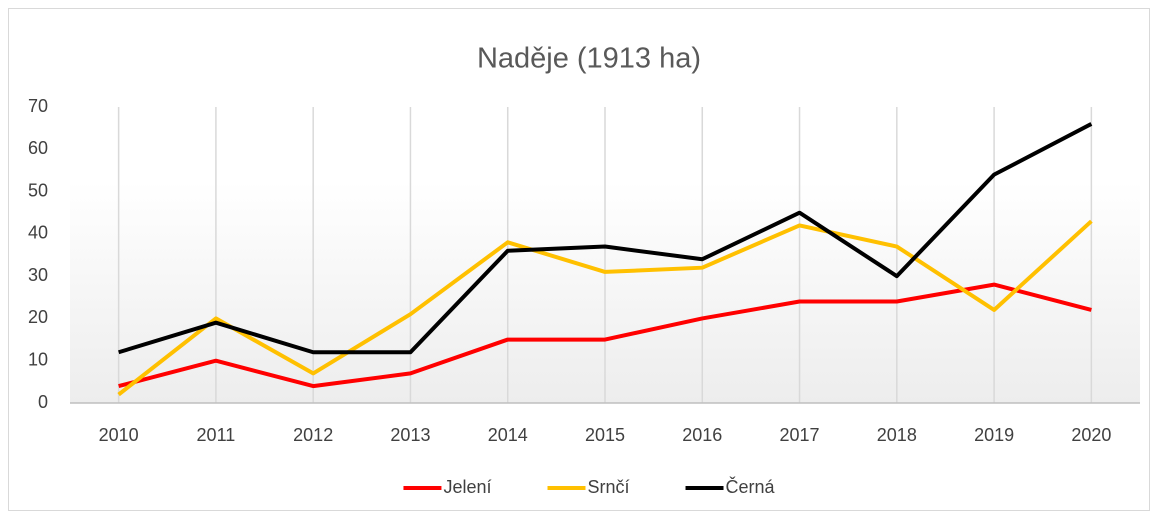 This screenshot has height=519, width=1158. What do you see at coordinates (609, 487) in the screenshot?
I see `legend-label: Srnčí` at bounding box center [609, 487].